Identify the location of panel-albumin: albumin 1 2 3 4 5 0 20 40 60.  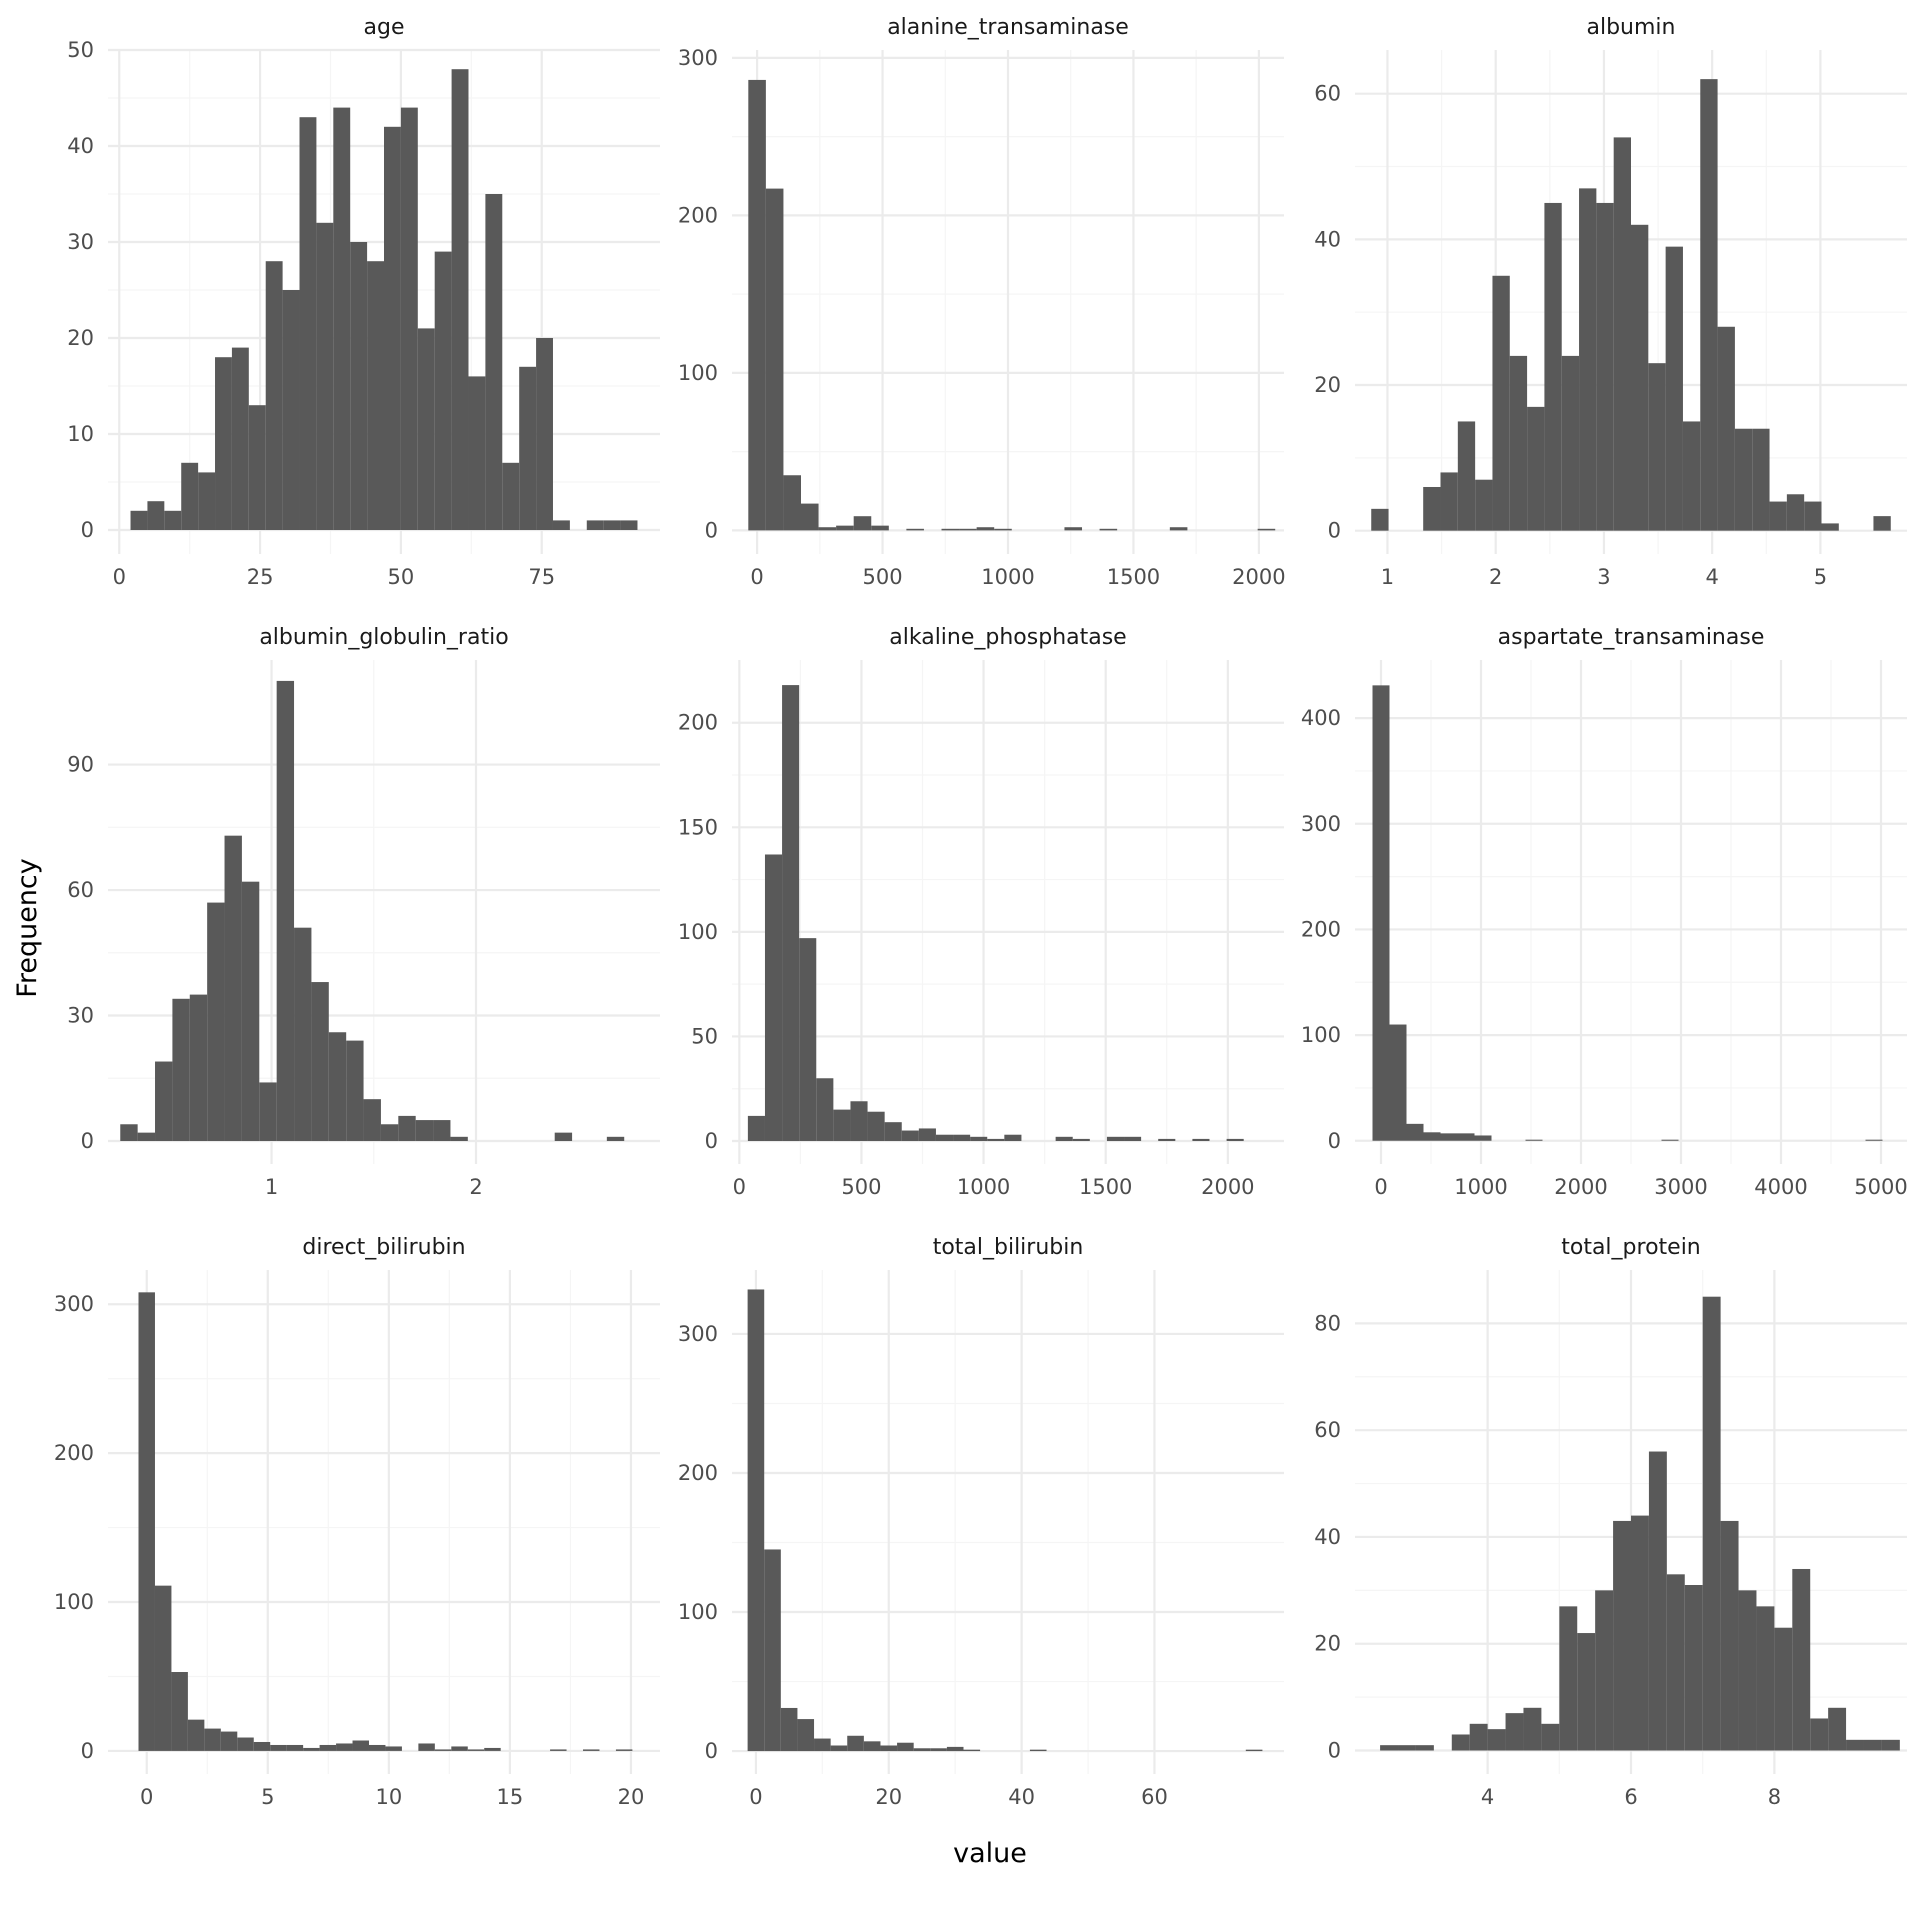
(1610, 302).